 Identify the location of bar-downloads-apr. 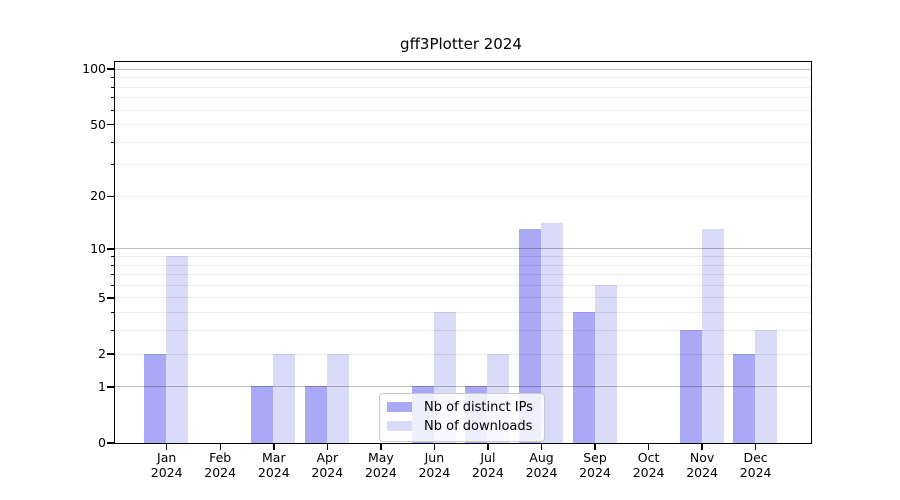
(337, 398).